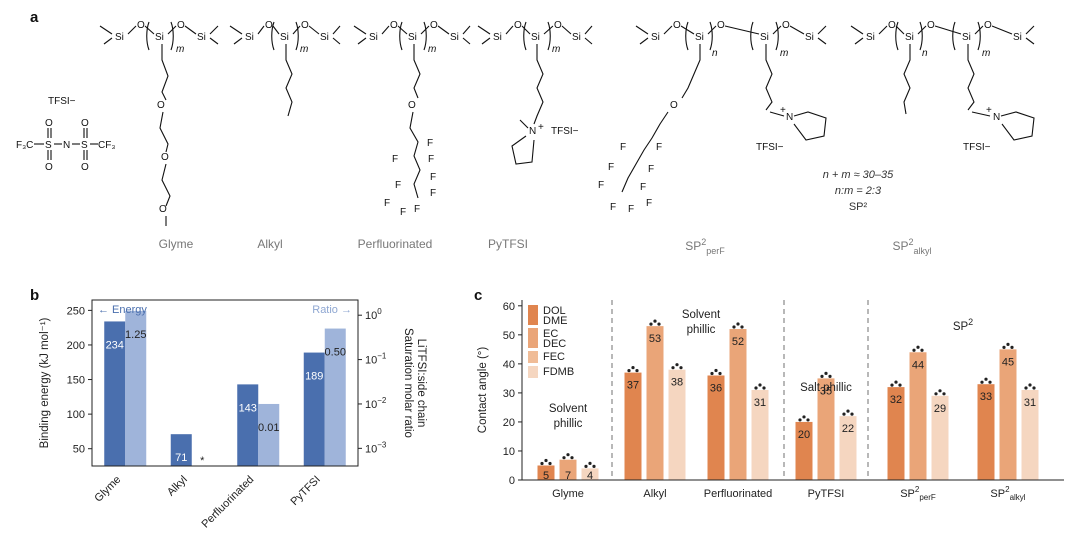 Image resolution: width=1080 pixels, height=554 pixels. What do you see at coordinates (84, 145) in the screenshot?
I see `atom-s-right: S` at bounding box center [84, 145].